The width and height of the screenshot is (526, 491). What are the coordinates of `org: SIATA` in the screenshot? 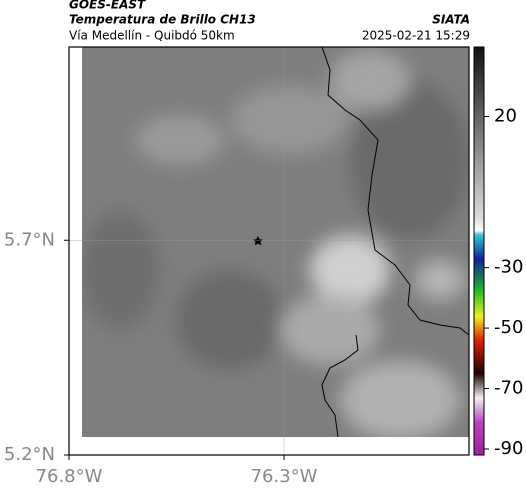 It's located at (451, 20).